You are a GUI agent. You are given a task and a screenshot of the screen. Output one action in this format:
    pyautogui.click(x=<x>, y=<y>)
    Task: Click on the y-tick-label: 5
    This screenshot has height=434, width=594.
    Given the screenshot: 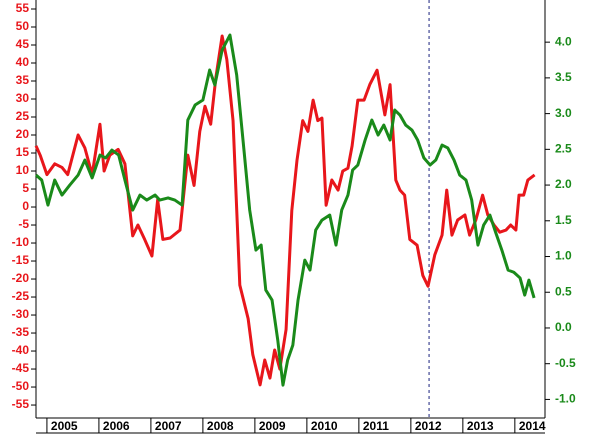 What is the action you would take?
    pyautogui.click(x=25, y=188)
    